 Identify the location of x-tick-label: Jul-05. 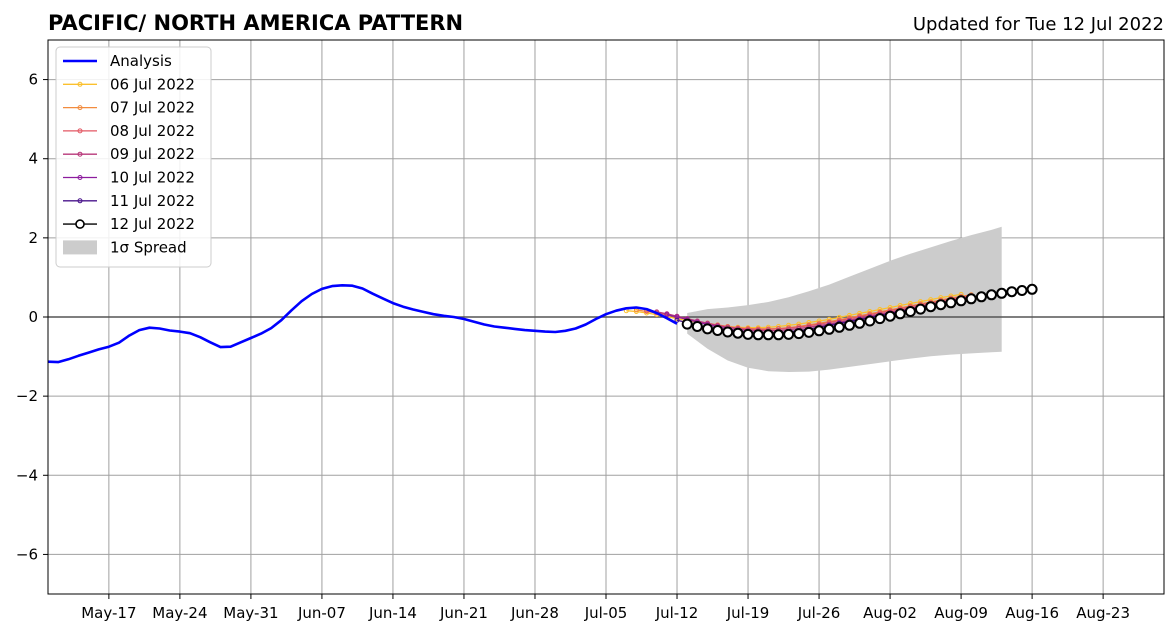
(606, 613).